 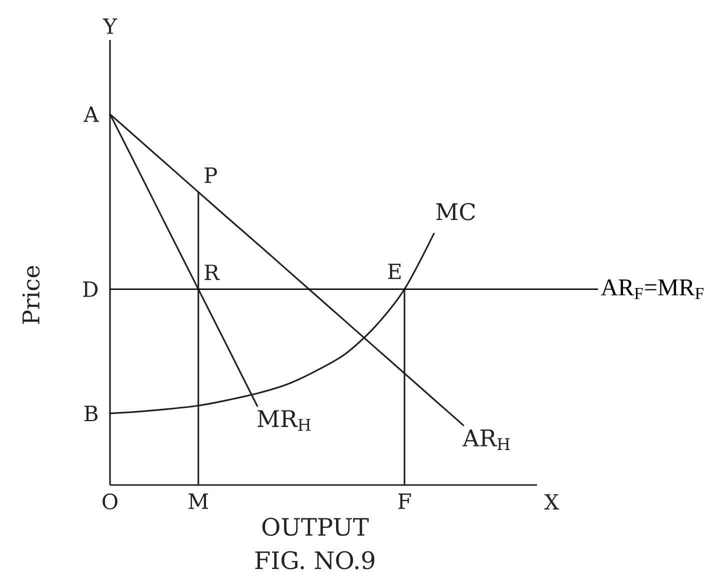 I want to click on ref-line-label: AR$_{F}$=MR$_{F}$, so click(x=652, y=289).